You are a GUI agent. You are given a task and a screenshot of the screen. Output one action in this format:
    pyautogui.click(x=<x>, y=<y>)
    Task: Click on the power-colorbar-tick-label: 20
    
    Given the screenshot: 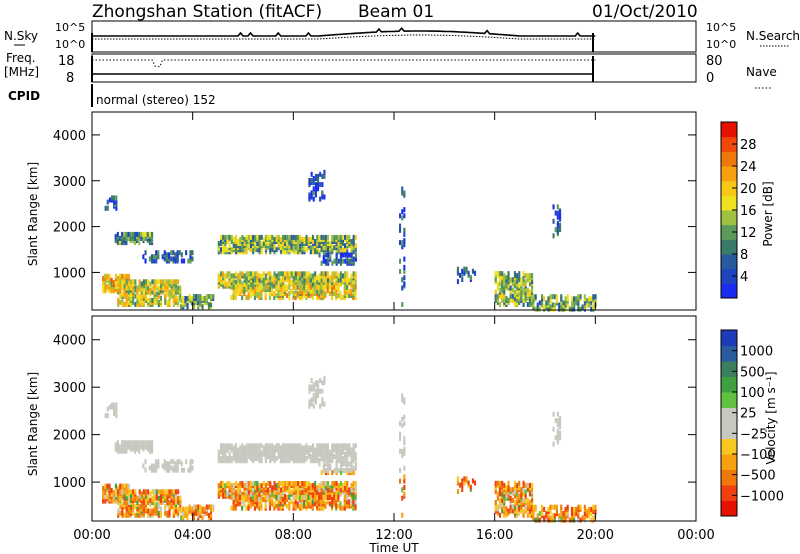 What is the action you would take?
    pyautogui.click(x=748, y=189)
    